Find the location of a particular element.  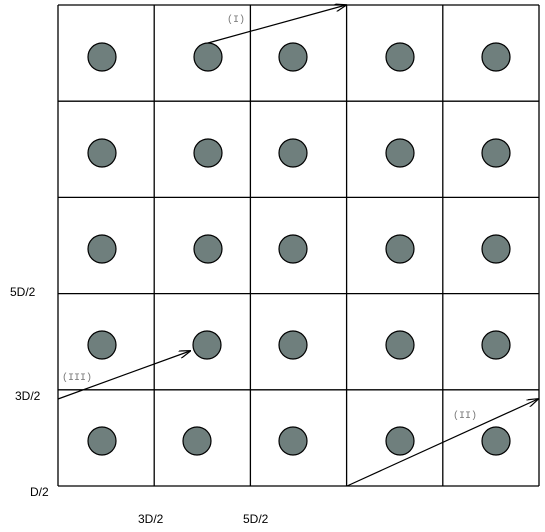

y-label: 3D/2 is located at coordinates (28, 396).